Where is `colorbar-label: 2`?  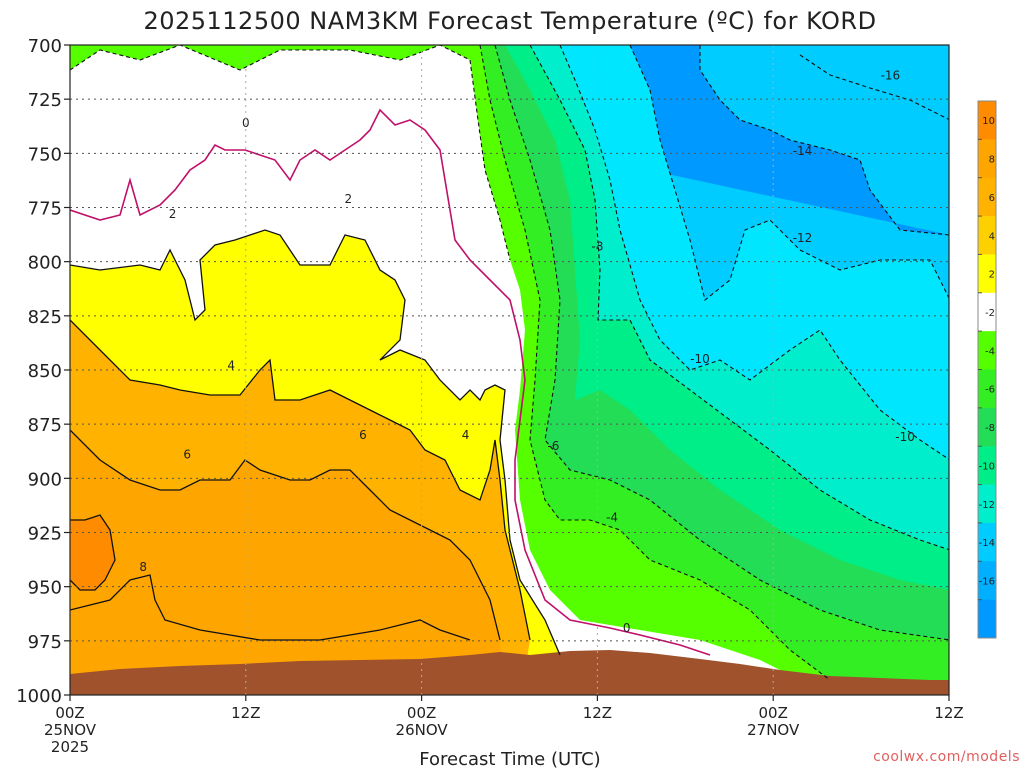 colorbar-label: 2 is located at coordinates (992, 275).